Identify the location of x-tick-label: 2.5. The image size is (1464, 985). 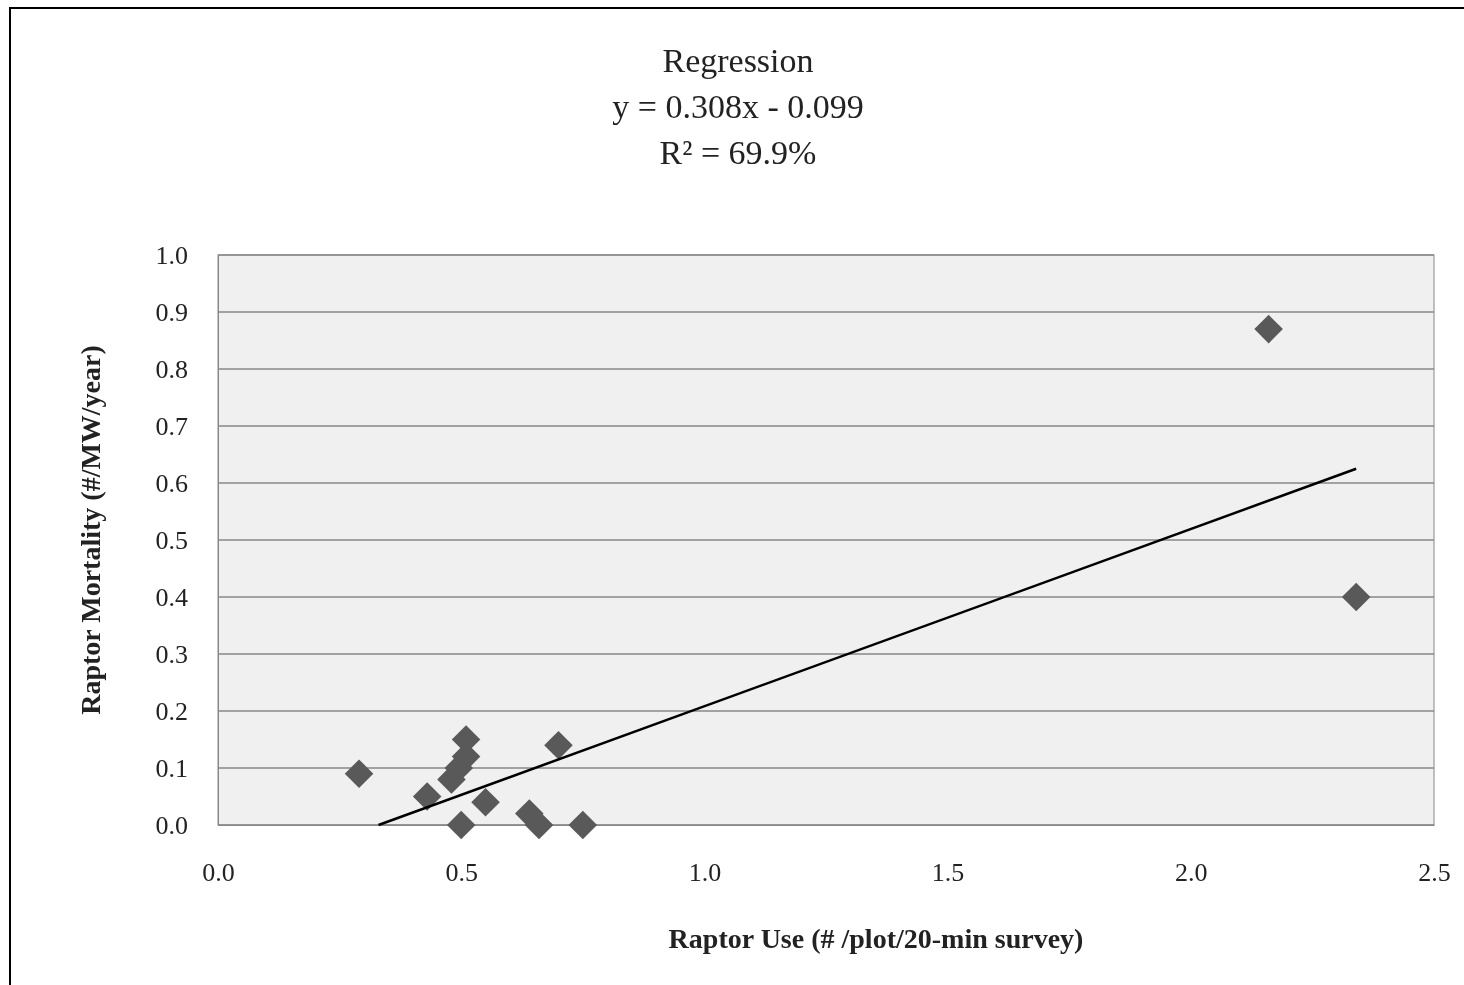
(1434, 873).